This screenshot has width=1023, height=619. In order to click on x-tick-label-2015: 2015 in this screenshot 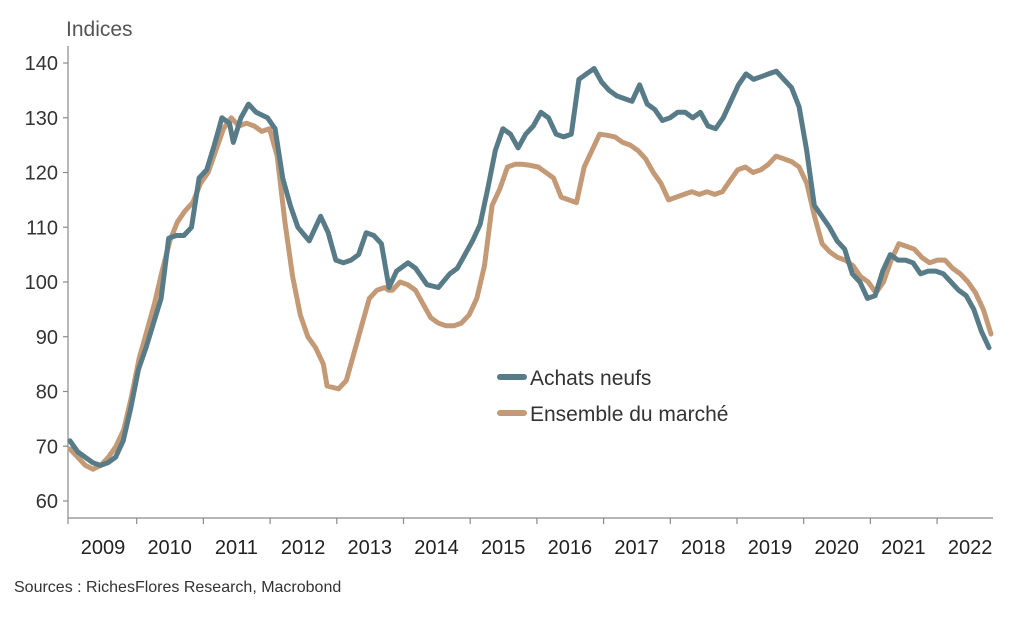, I will do `click(503, 548)`.